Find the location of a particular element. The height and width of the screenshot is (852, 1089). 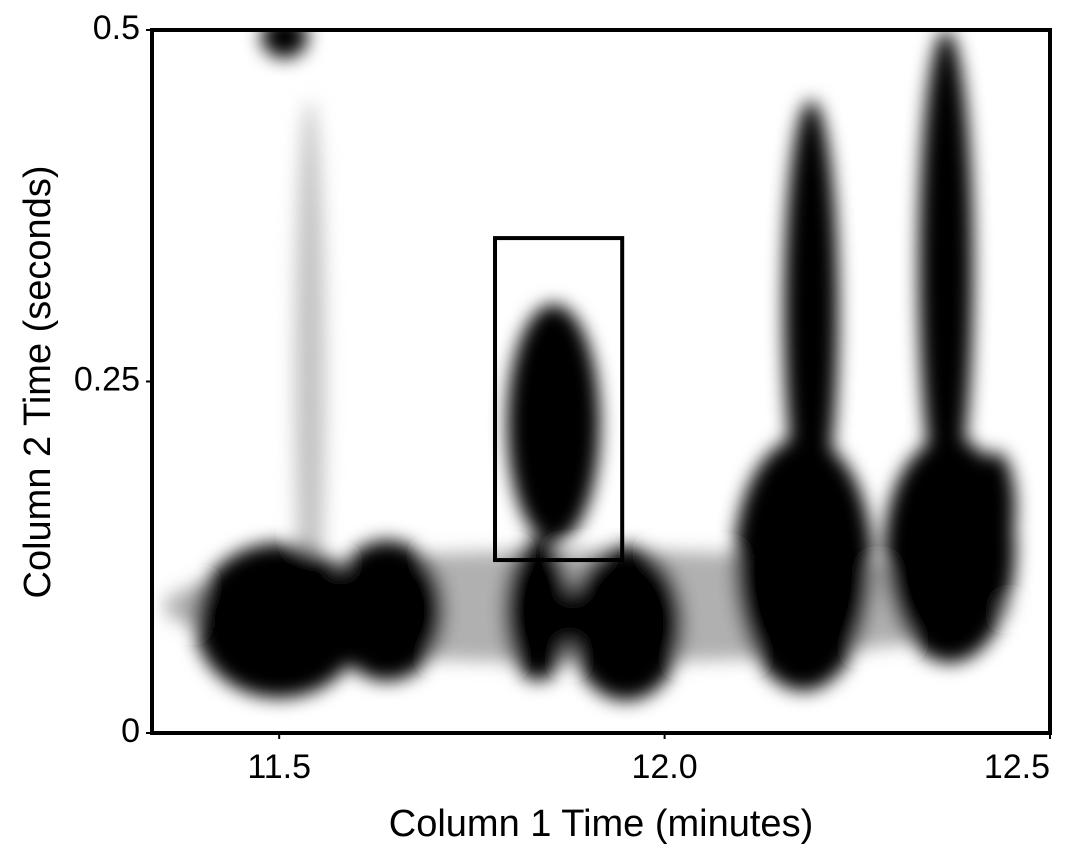

y-tick-label: 0 is located at coordinates (130, 731).